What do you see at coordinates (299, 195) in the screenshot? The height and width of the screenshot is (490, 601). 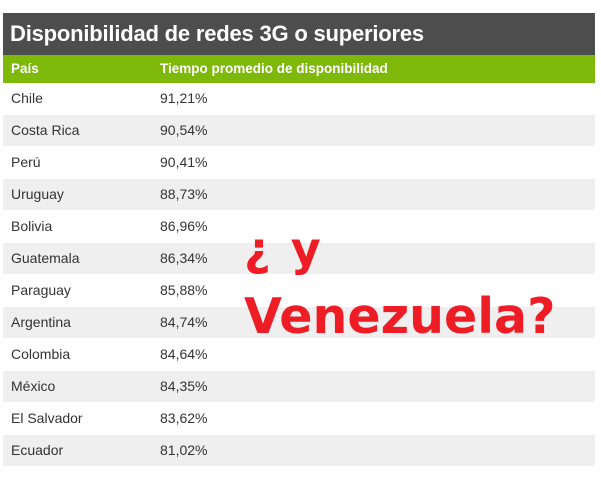 I see `table-row: Uruguay 88,73%` at bounding box center [299, 195].